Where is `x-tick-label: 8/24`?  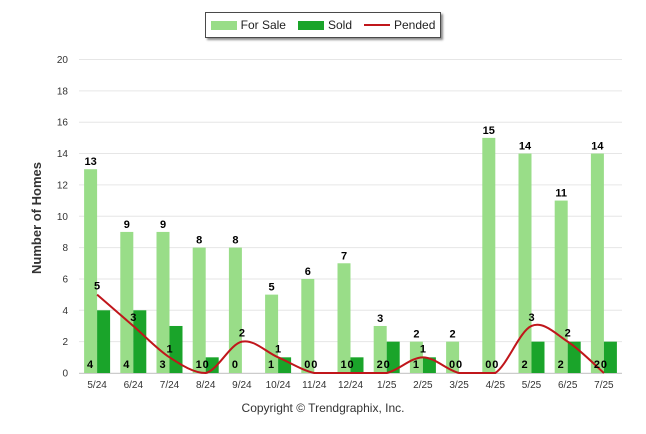
x-tick-label: 8/24 is located at coordinates (206, 385).